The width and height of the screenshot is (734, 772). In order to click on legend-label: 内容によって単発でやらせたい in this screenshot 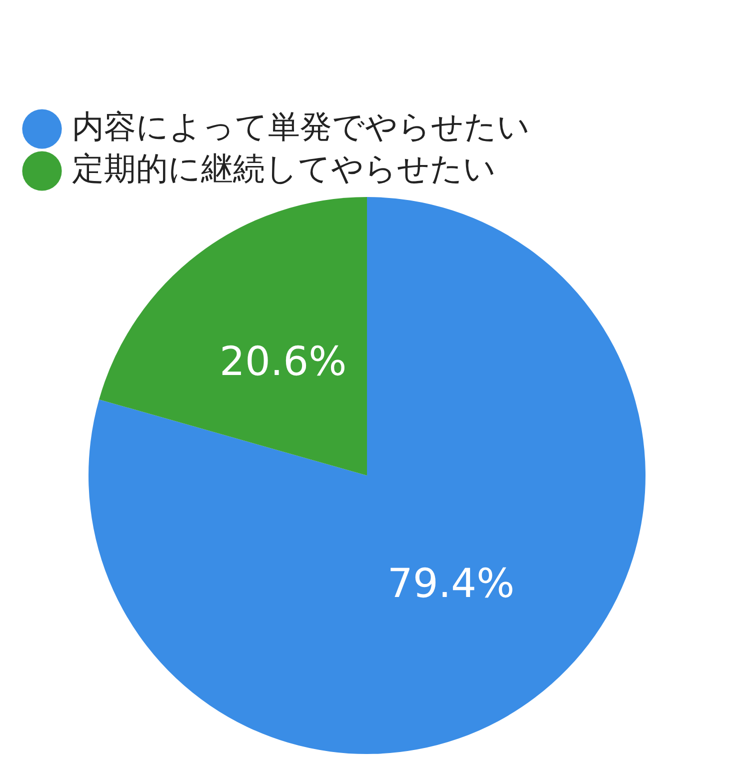, I will do `click(301, 126)`.